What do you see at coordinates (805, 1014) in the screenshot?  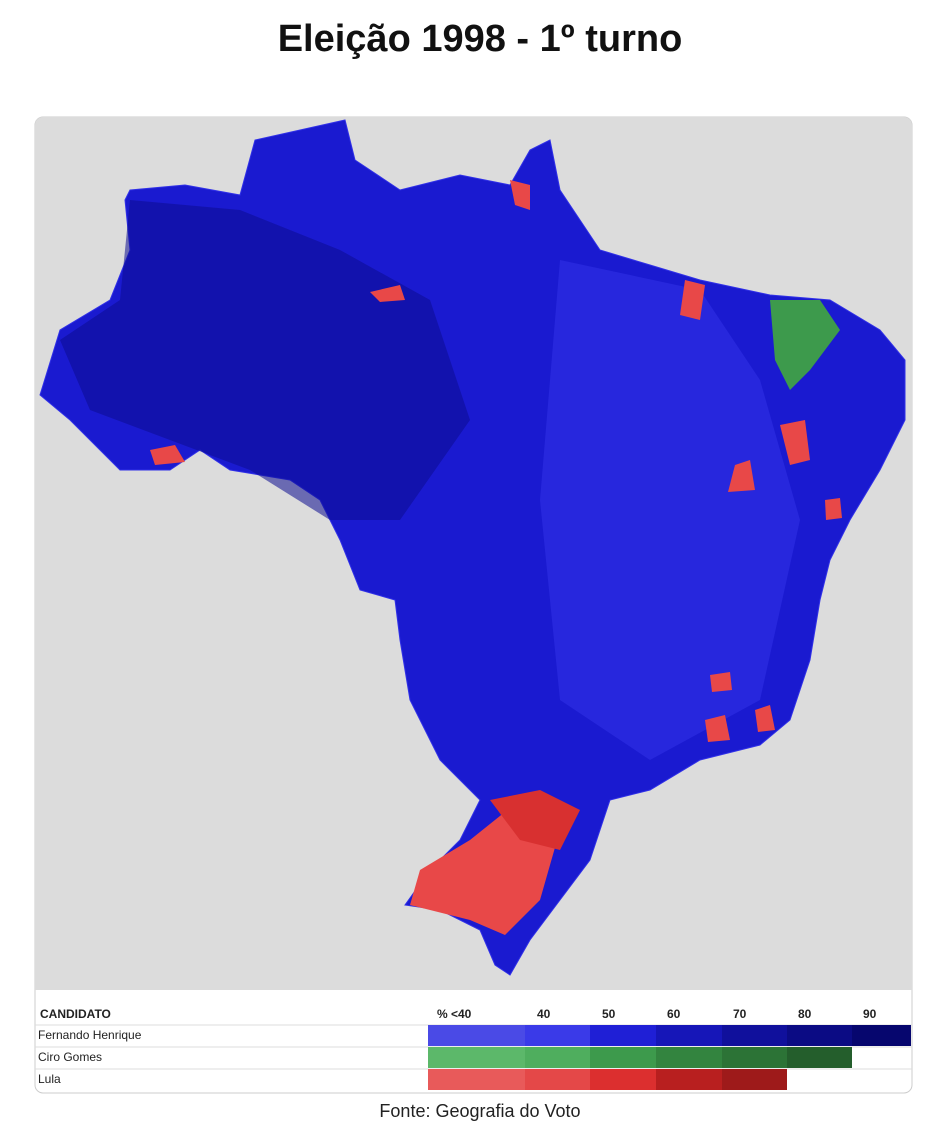 I see `scale-label: 80` at bounding box center [805, 1014].